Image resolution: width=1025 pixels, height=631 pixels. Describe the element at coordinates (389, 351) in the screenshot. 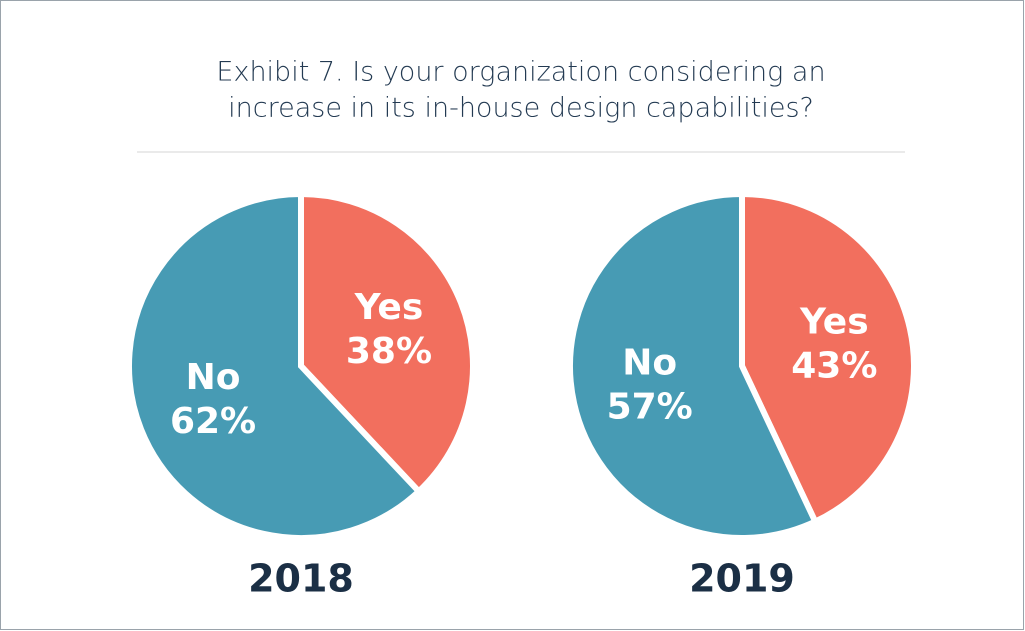

I see `slice-value: 38%` at that location.